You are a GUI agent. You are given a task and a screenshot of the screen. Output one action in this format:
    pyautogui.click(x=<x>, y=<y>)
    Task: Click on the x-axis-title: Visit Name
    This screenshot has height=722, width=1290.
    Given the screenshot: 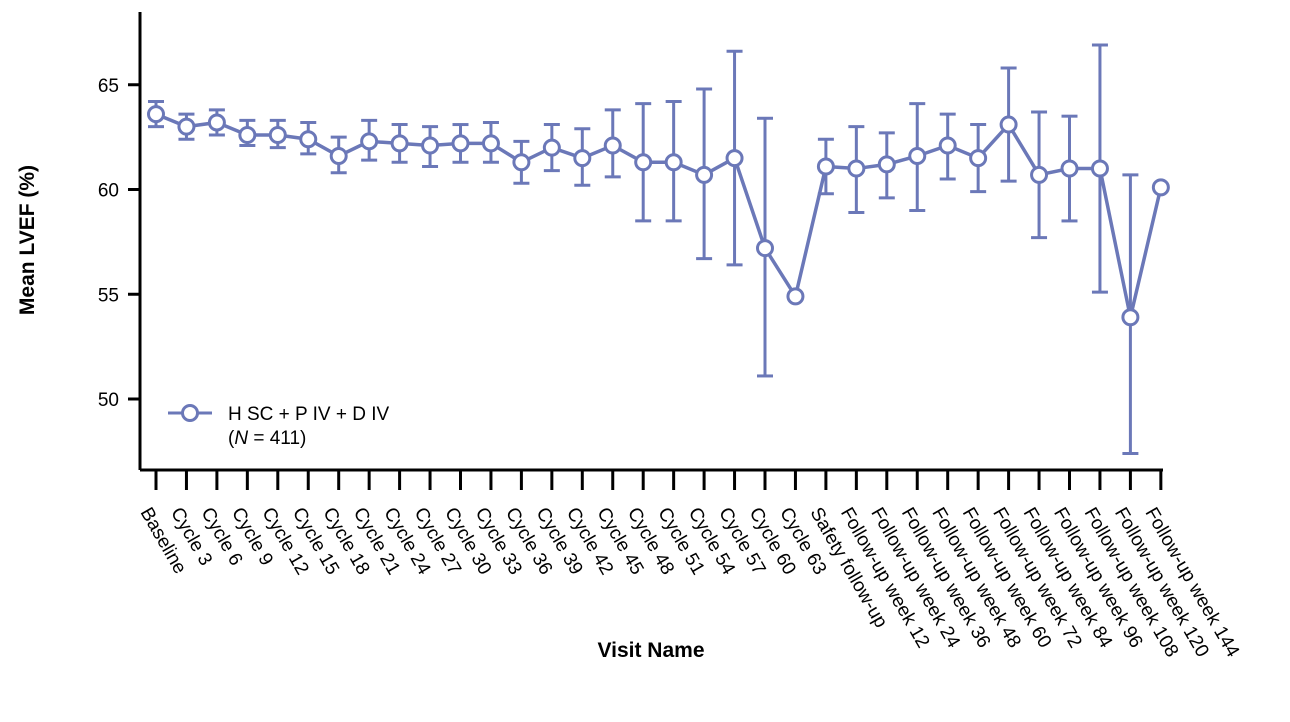 What is the action you would take?
    pyautogui.click(x=651, y=650)
    